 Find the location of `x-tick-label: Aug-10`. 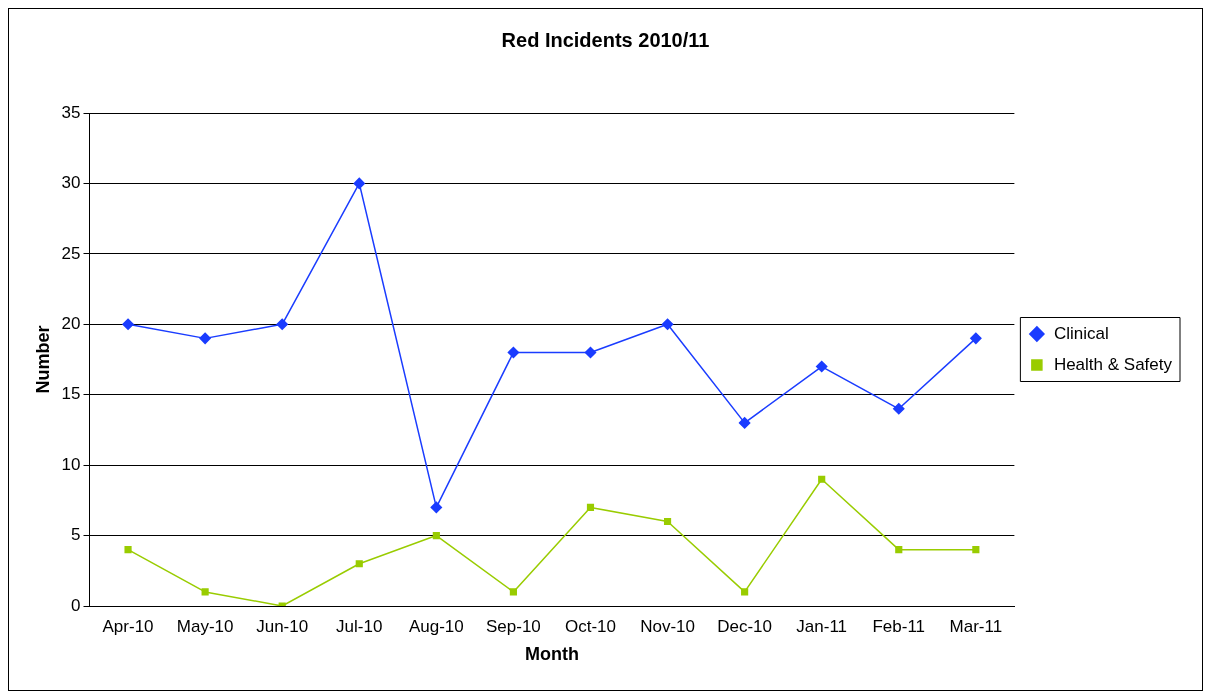

x-tick-label: Aug-10 is located at coordinates (436, 626).